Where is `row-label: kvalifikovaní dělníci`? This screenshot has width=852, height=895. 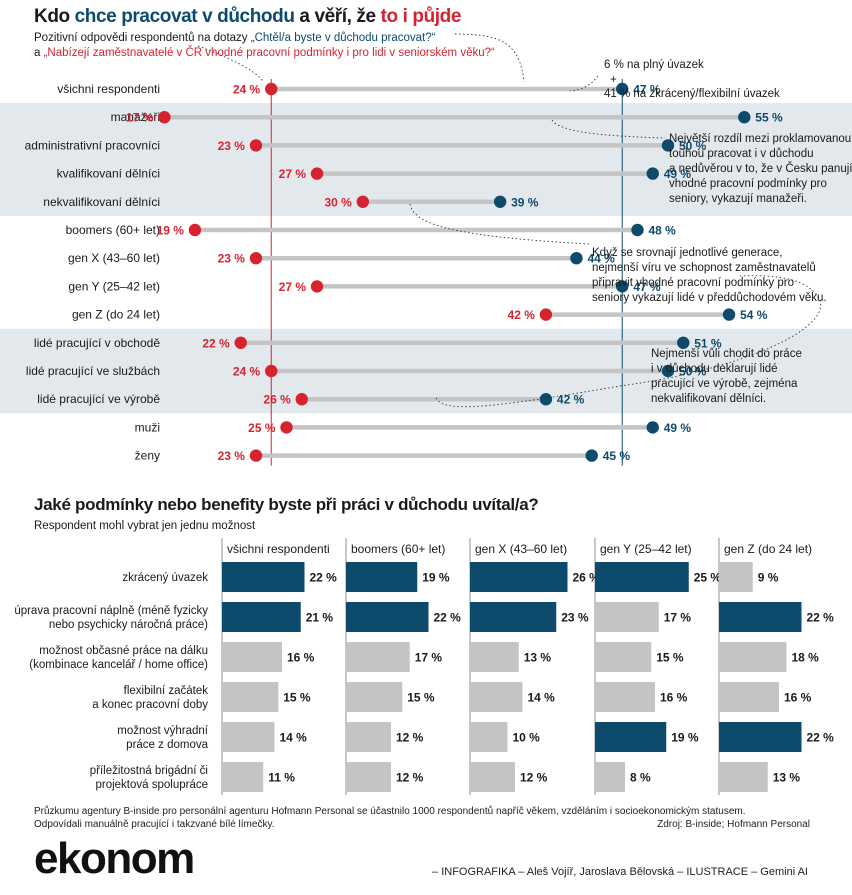 row-label: kvalifikovaní dělníci is located at coordinates (108, 174).